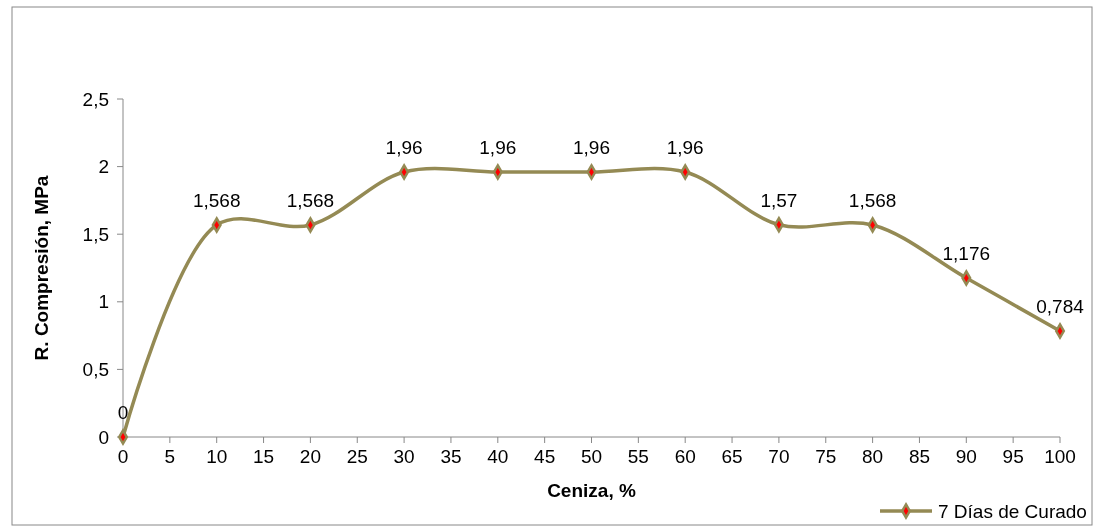 The image size is (1111, 531). I want to click on x-tick-label: 40, so click(498, 456).